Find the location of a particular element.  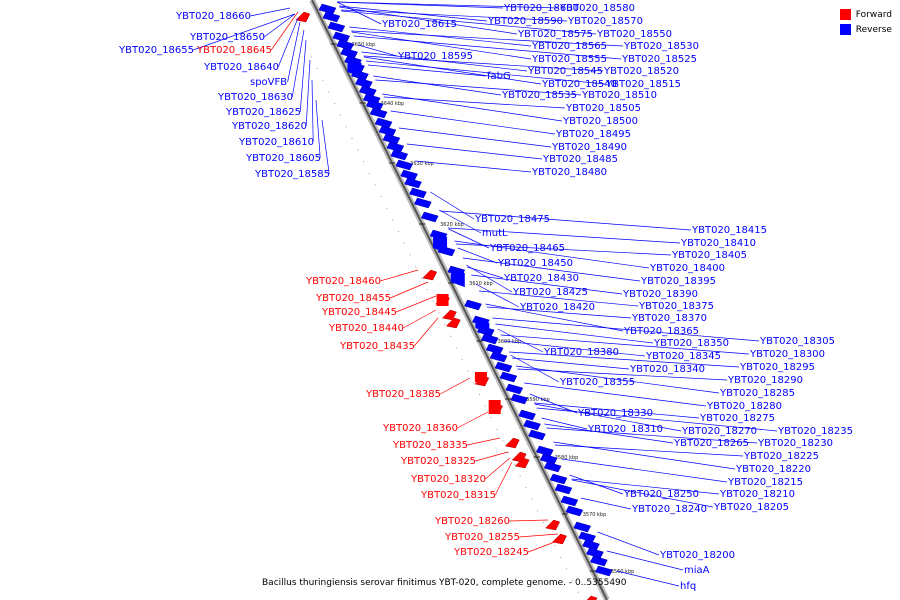

gene-label-right: YBT020_18535 is located at coordinates (539, 95).